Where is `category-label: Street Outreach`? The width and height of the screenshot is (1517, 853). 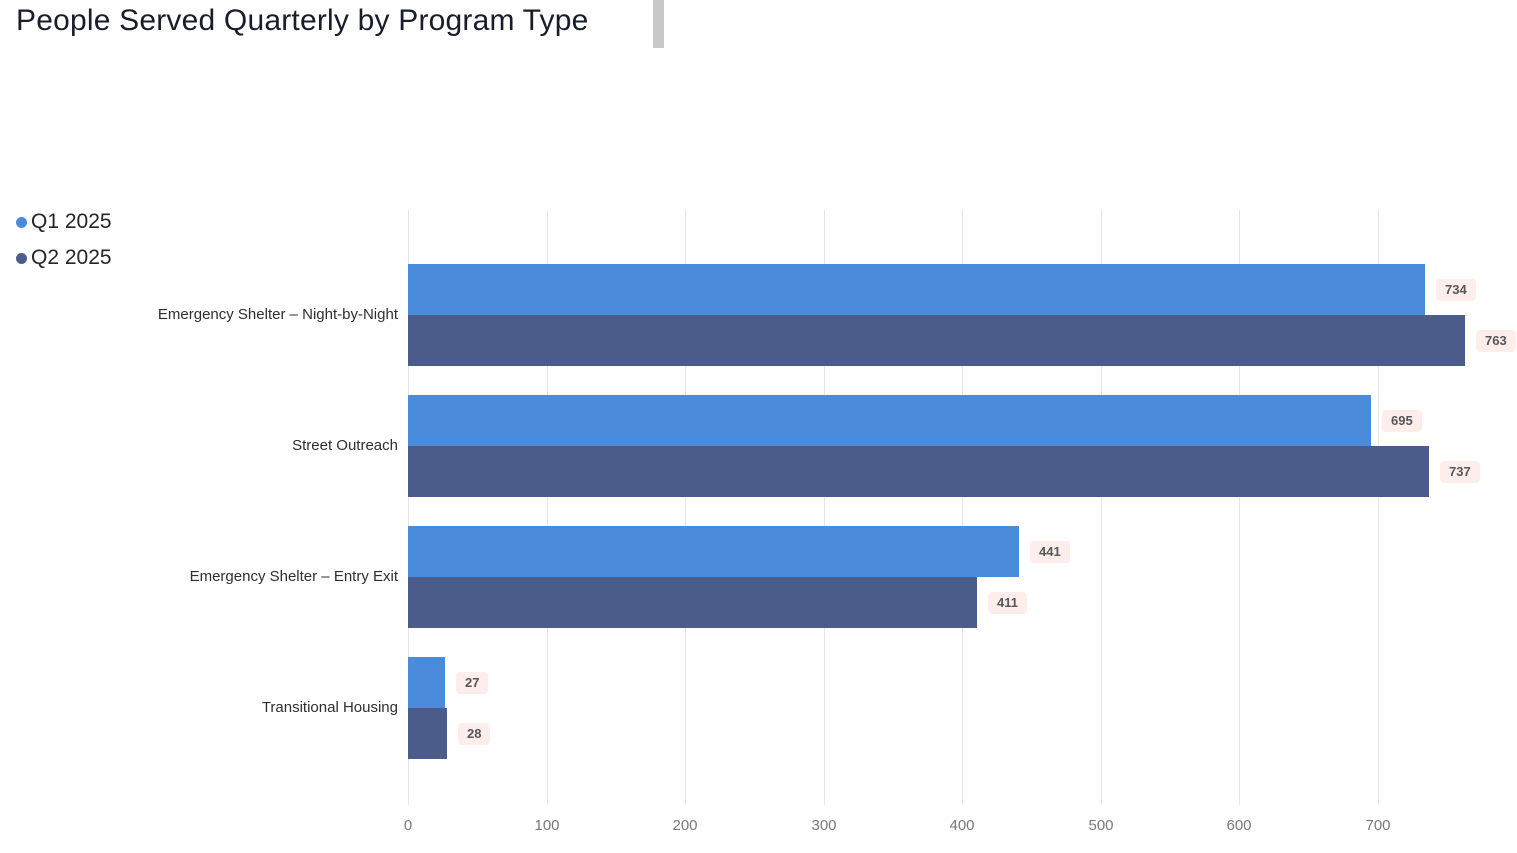 category-label: Street Outreach is located at coordinates (345, 445).